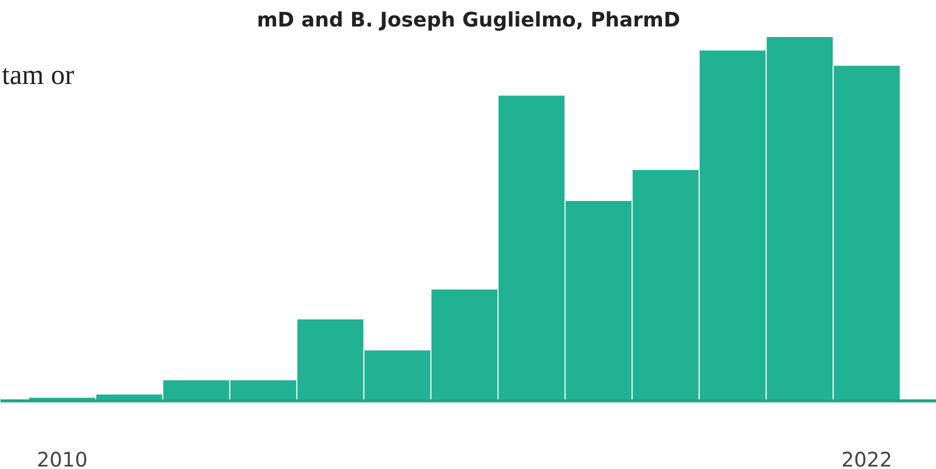 The width and height of the screenshot is (936, 469). I want to click on x-tick-label: 2010, so click(62, 458).